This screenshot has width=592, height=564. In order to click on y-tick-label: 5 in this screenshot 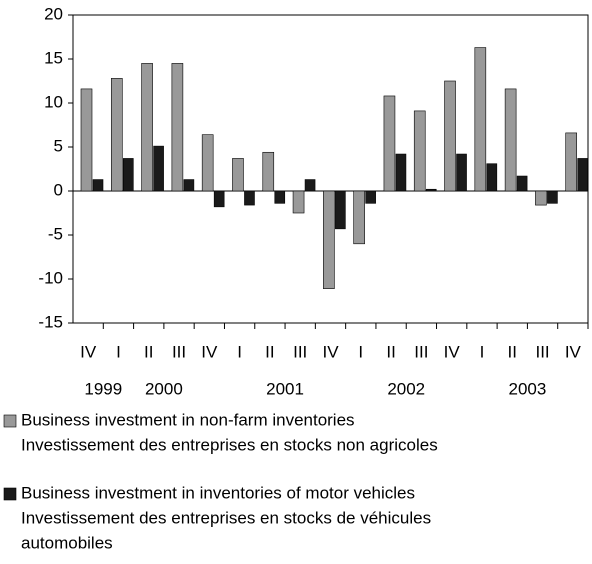, I will do `click(58, 145)`.